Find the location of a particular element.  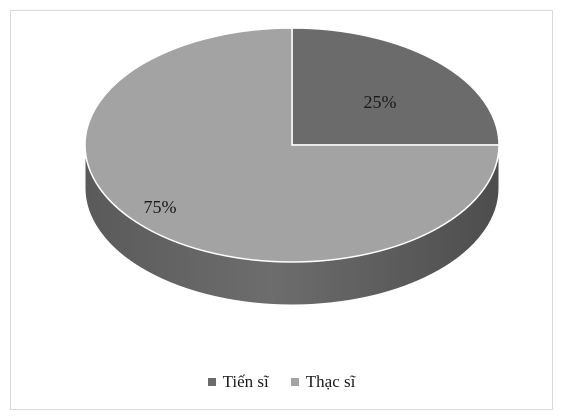

legend-label-tien-si: Tiến sĩ is located at coordinates (245, 381).